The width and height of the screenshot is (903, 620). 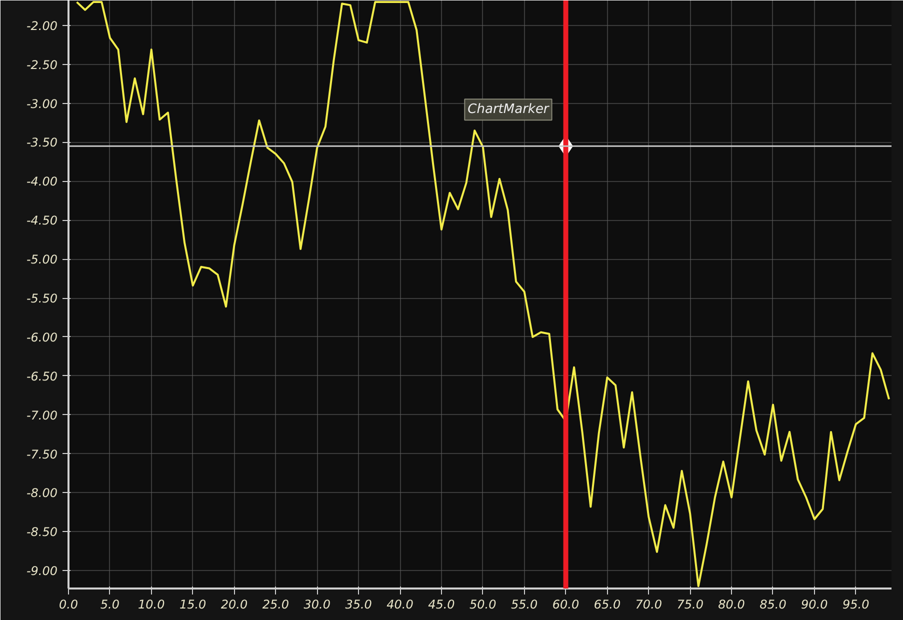 What do you see at coordinates (42, 103) in the screenshot?
I see `y-tick-label: -3.00` at bounding box center [42, 103].